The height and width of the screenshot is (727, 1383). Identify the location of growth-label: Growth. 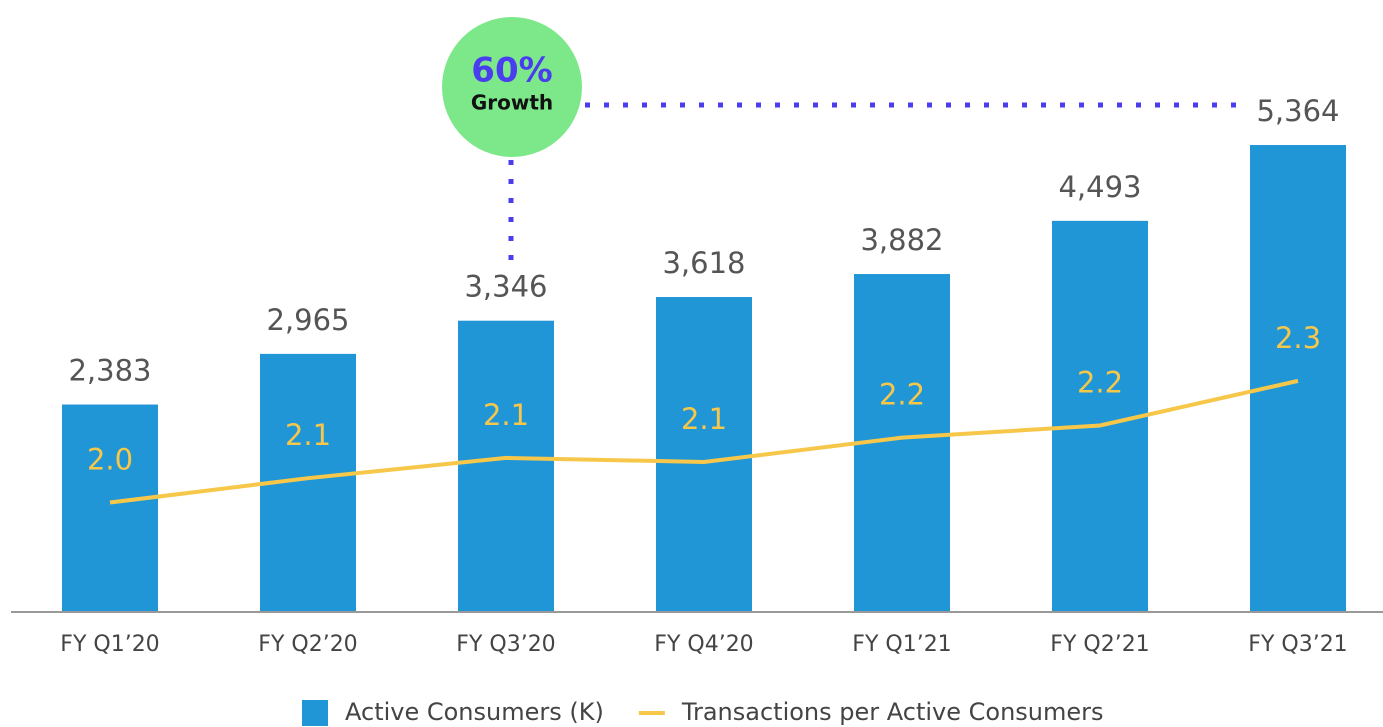
(512, 103).